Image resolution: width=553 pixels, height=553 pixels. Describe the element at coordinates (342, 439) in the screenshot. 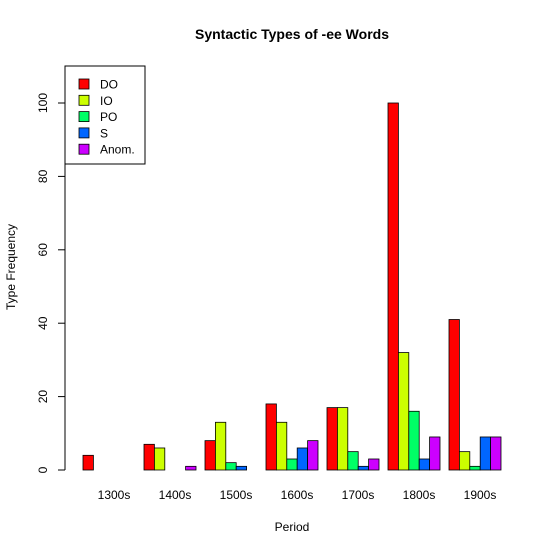

I see `bar-io-1700s` at that location.